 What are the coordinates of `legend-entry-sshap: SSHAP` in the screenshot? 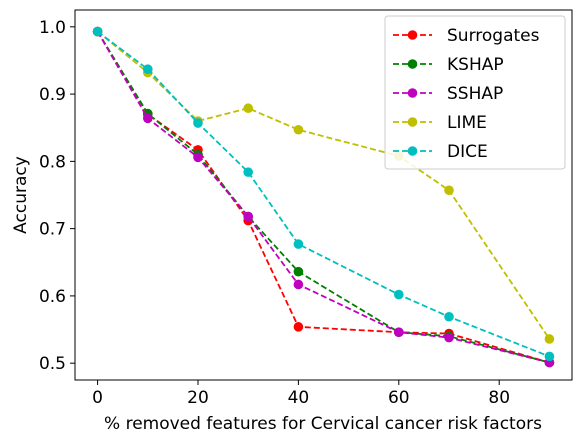 It's located at (448, 94).